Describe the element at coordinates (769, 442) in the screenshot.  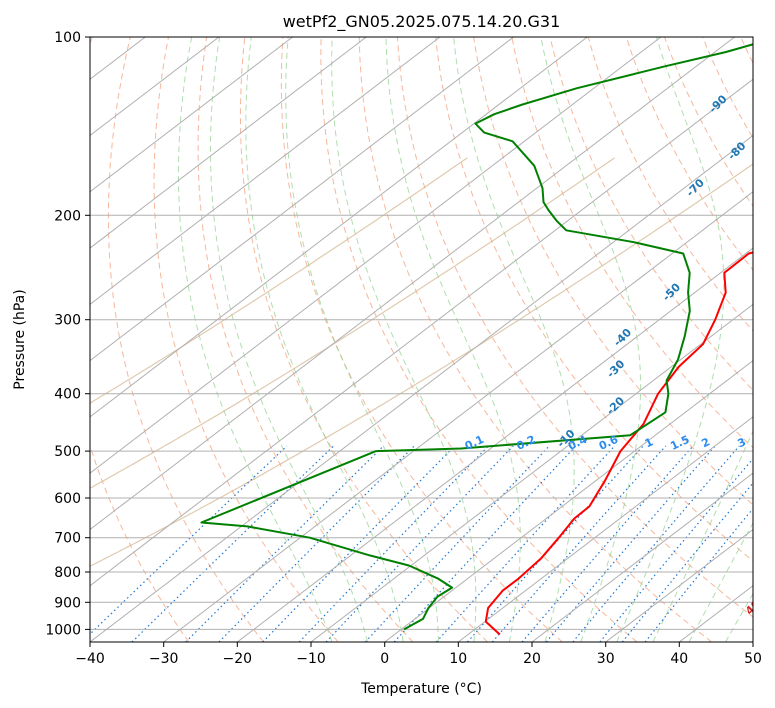
I see `mixing-ratio-label: 4` at that location.